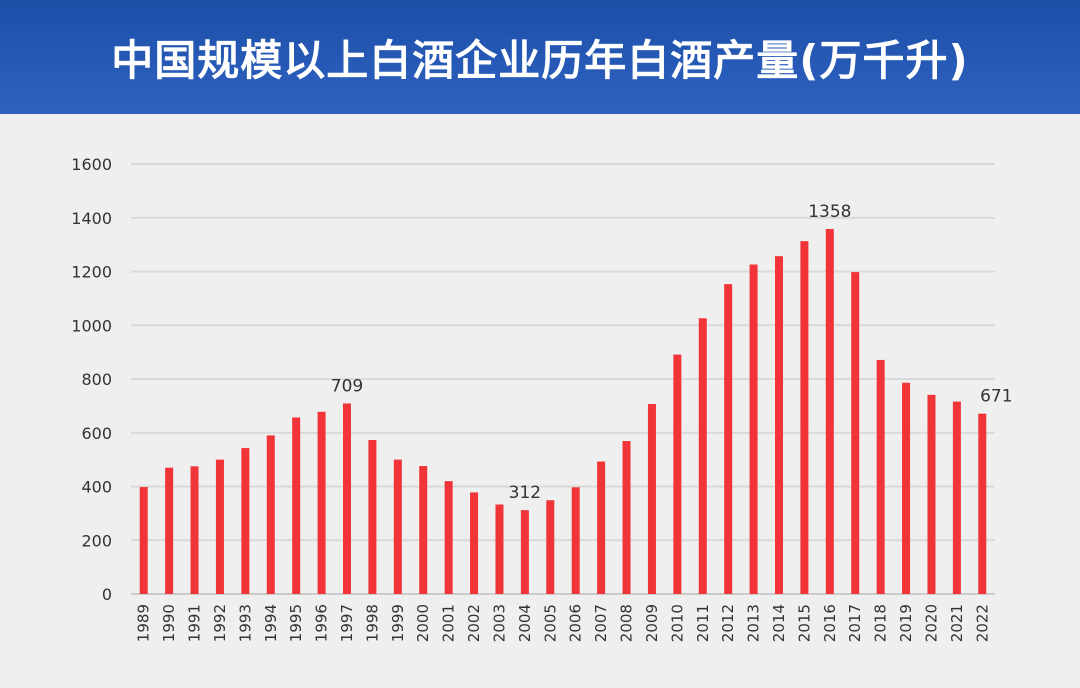  What do you see at coordinates (96, 433) in the screenshot?
I see `y-tick-label: 600` at bounding box center [96, 433].